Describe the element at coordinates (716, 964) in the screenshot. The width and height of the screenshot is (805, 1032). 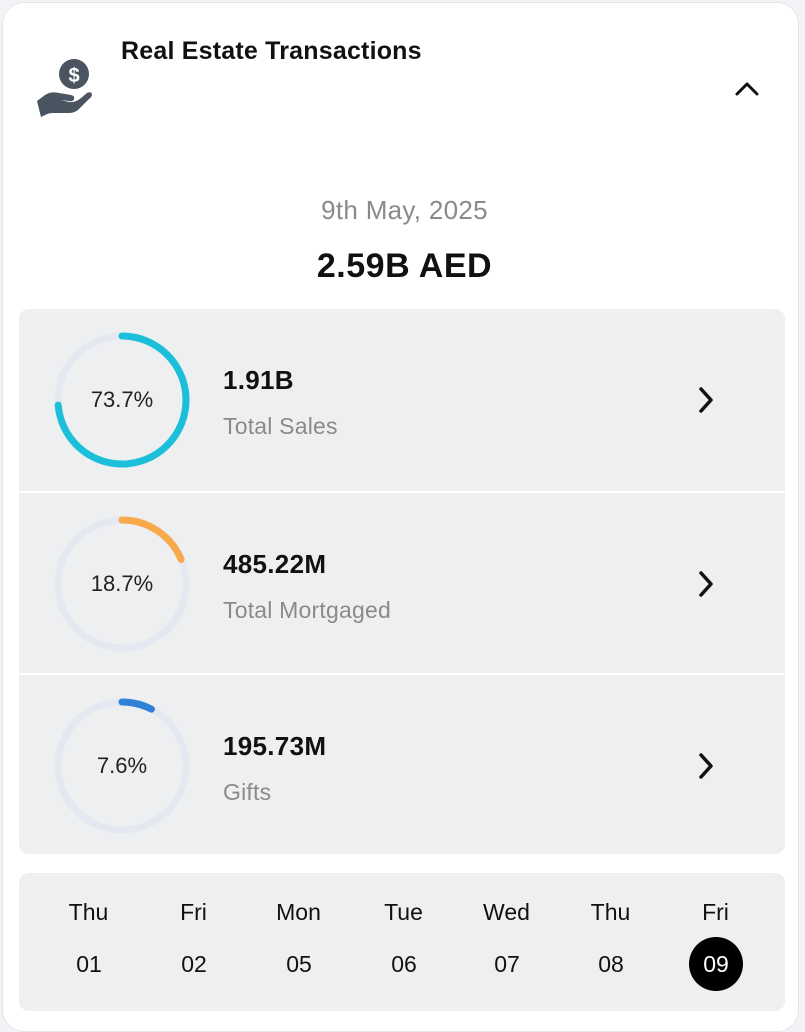
I see `day-number: 09` at that location.